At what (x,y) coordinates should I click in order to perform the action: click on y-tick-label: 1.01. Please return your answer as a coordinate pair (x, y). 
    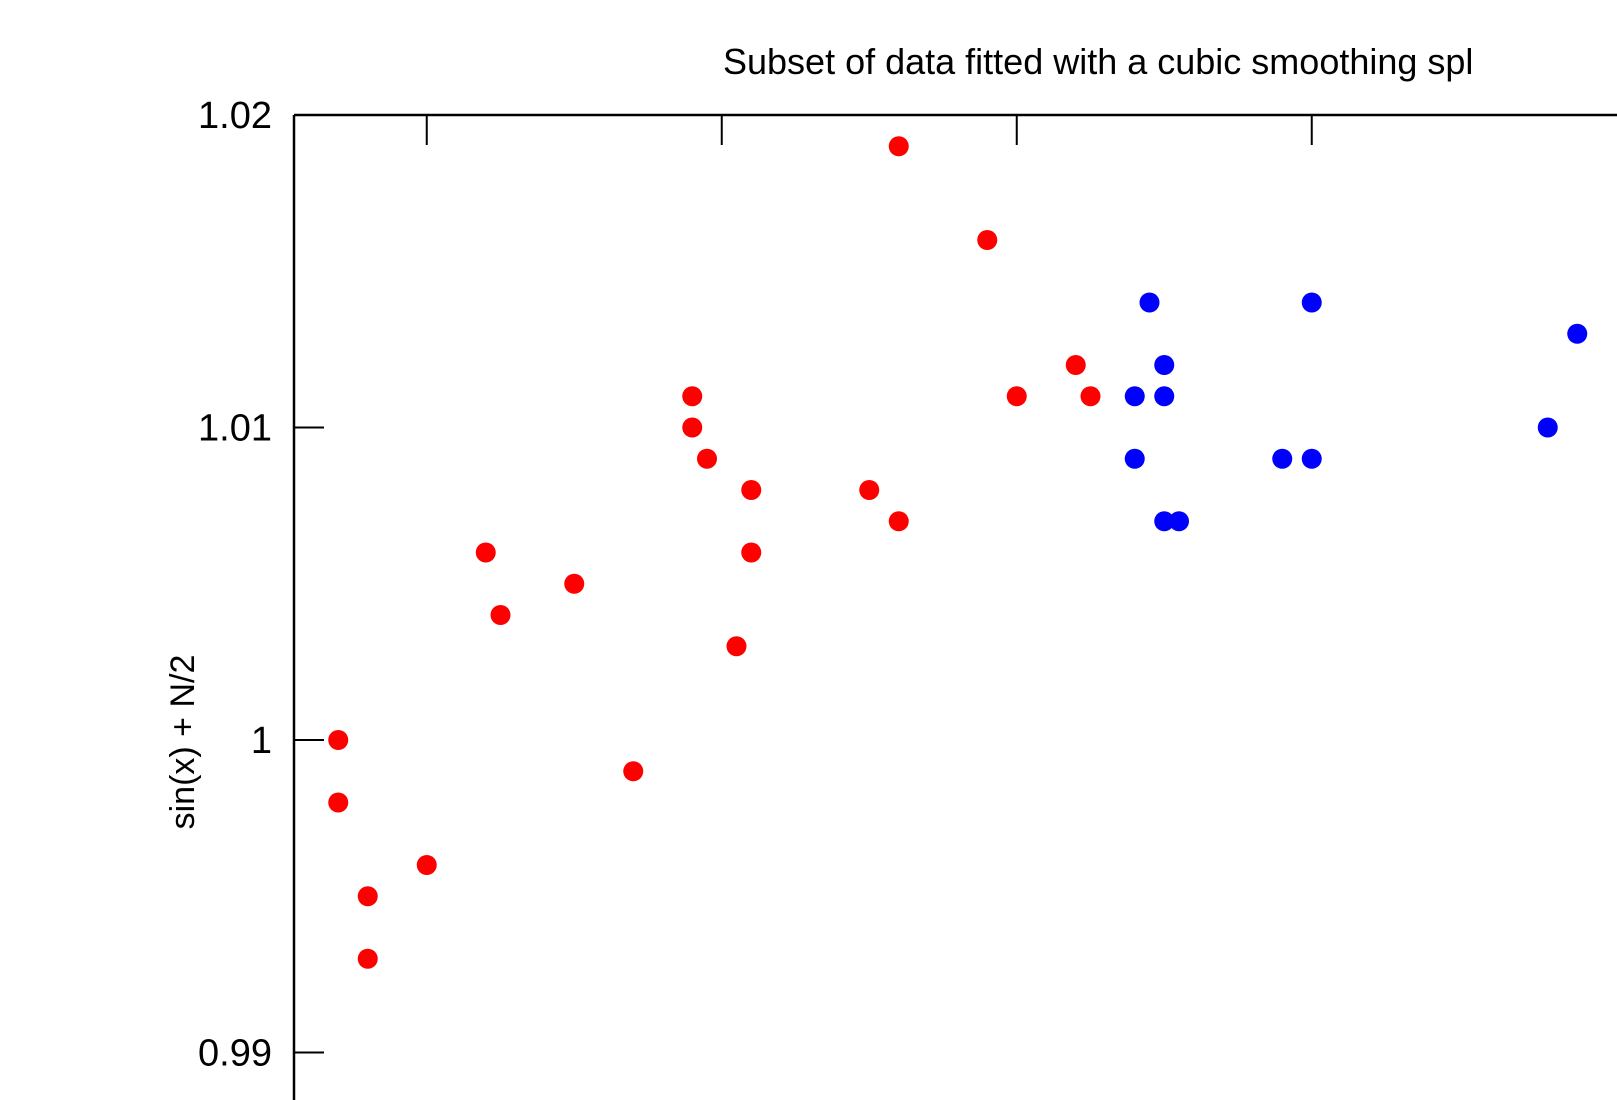
    Looking at the image, I should click on (235, 429).